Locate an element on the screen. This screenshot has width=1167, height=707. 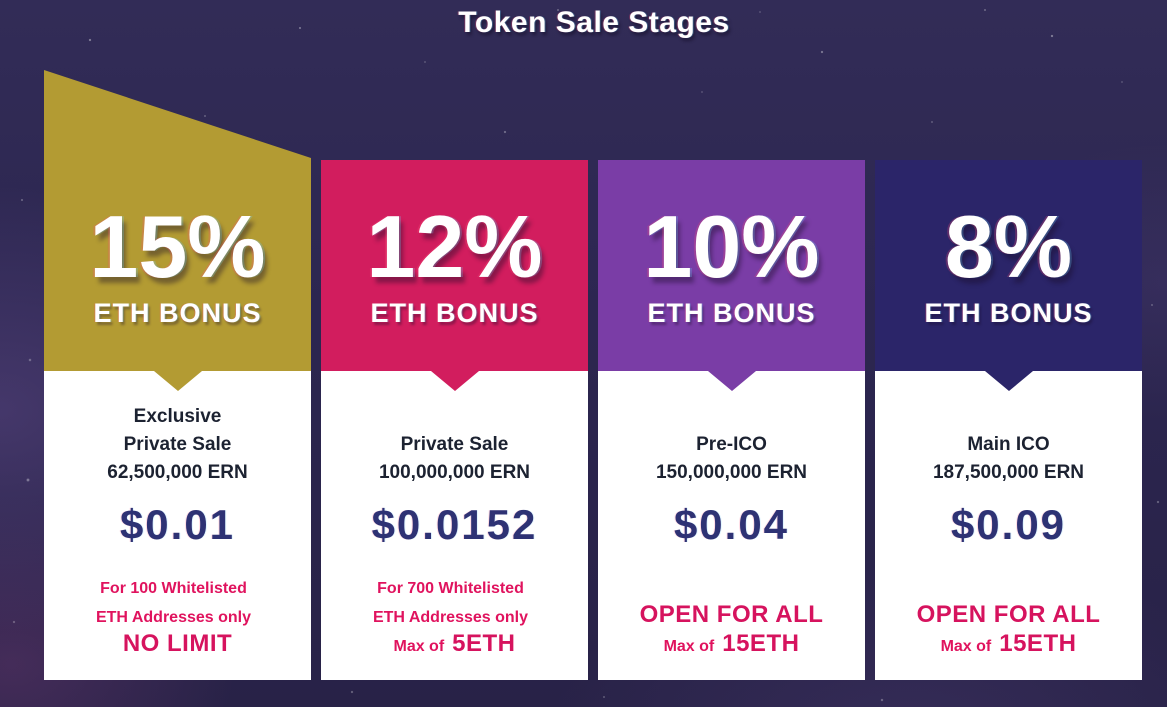
stage-name-line: Exclusive is located at coordinates (177, 416).